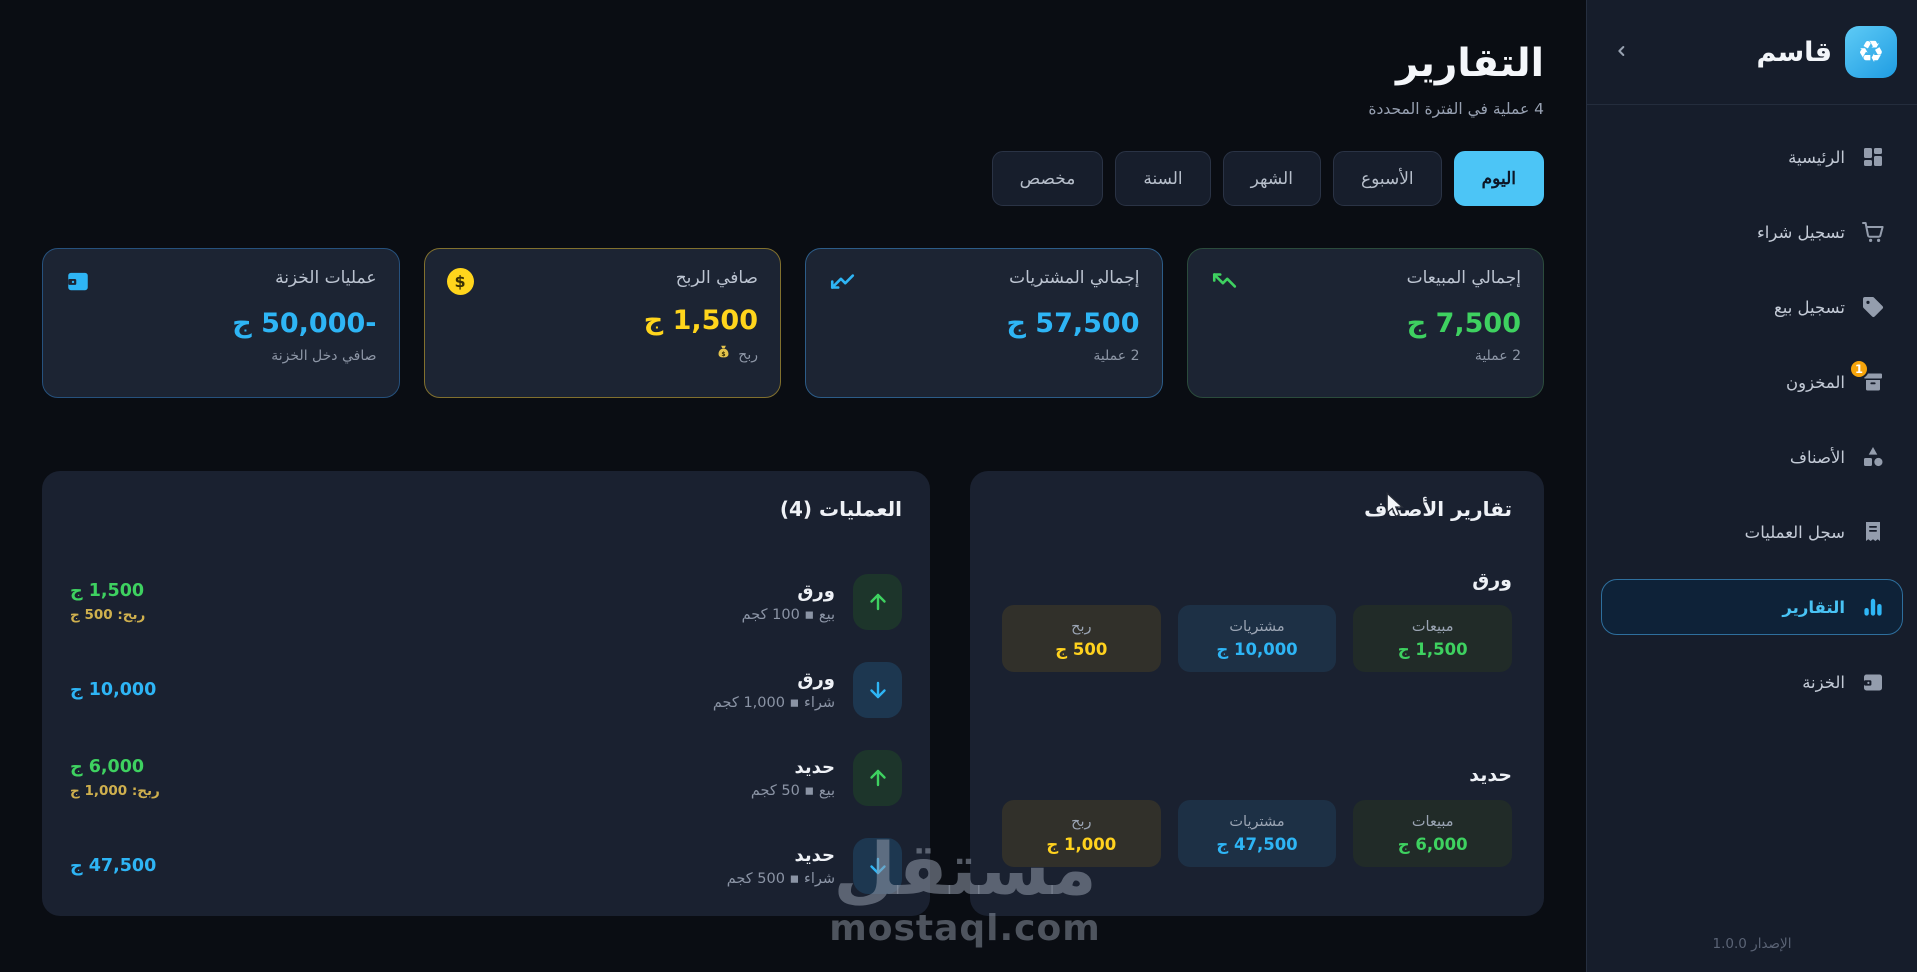  Describe the element at coordinates (1815, 382) in the screenshot. I see `sidebar-item-label: المخزون` at that location.